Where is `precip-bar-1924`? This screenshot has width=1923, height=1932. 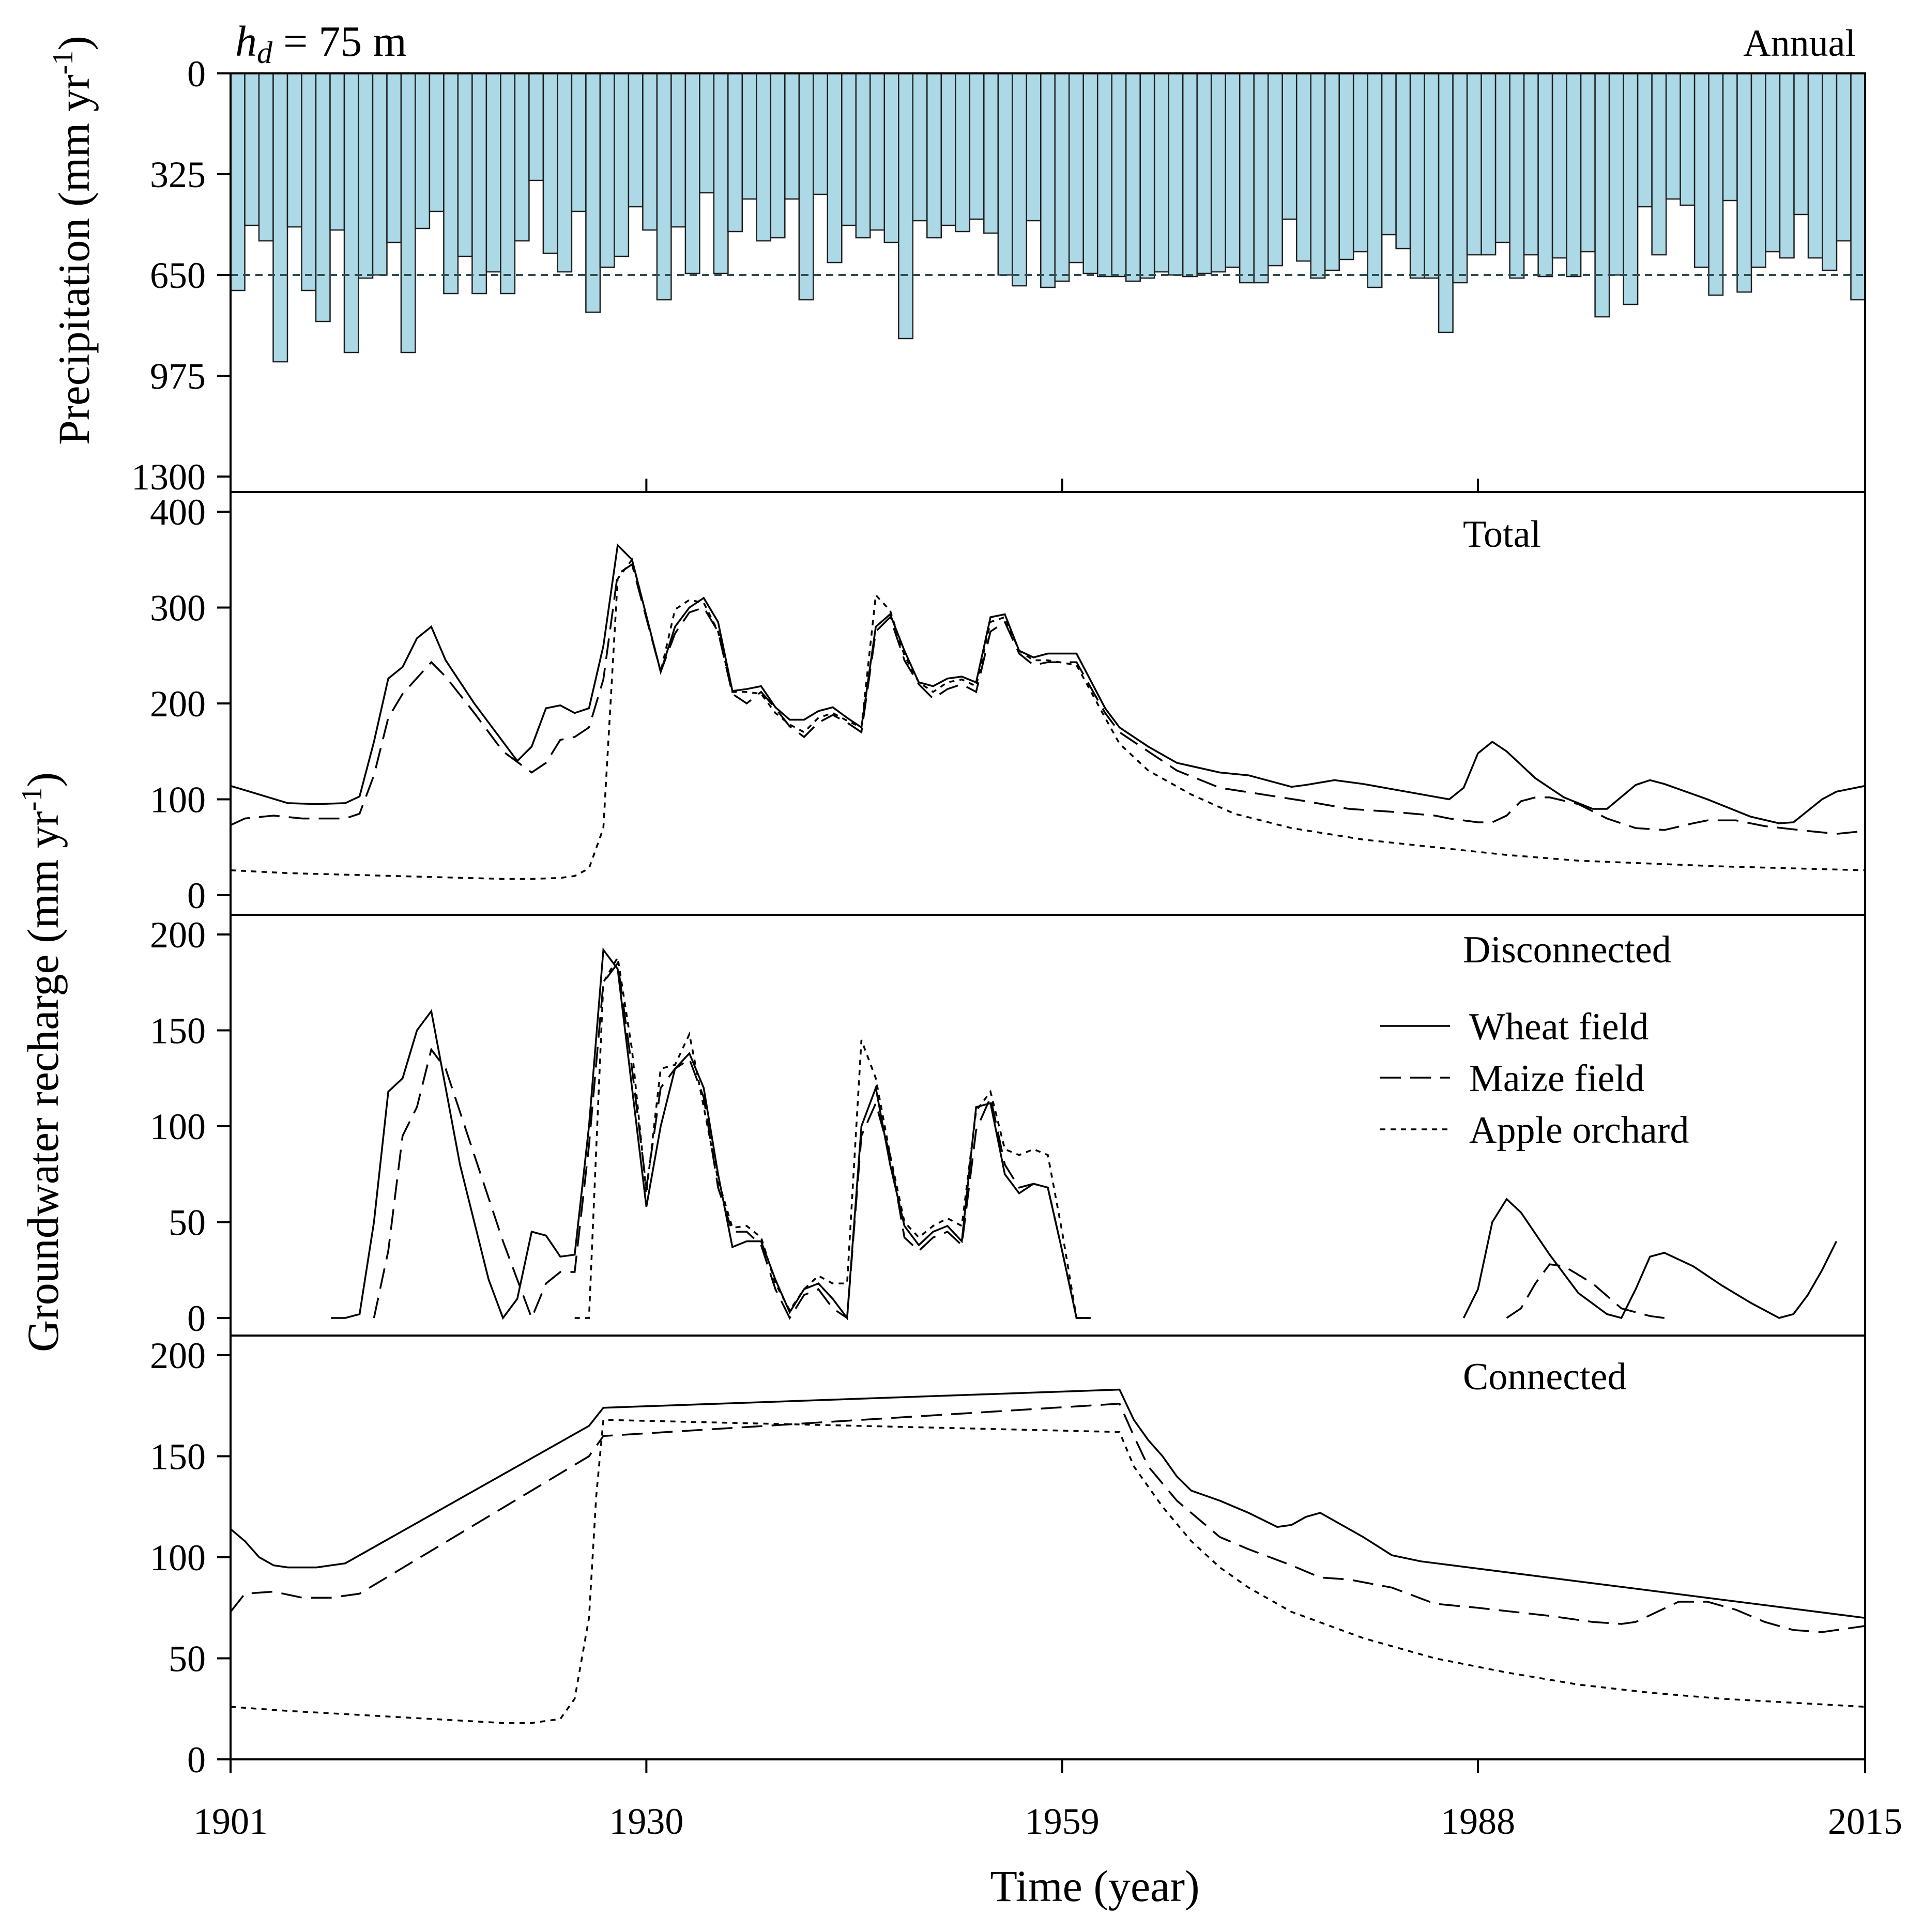
precip-bar-1924 is located at coordinates (565, 172).